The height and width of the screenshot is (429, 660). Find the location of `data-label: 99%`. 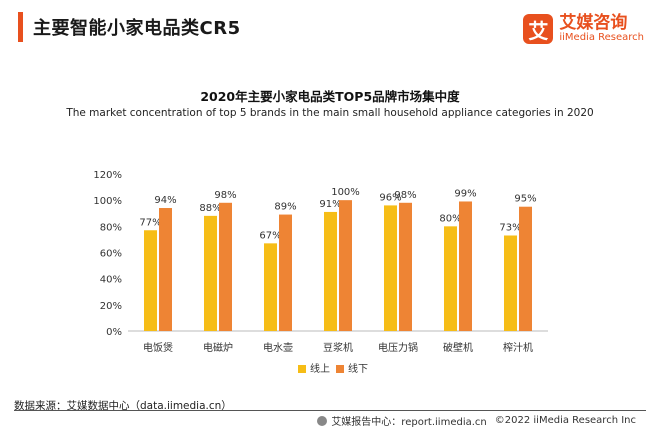

data-label: 99% is located at coordinates (465, 193).